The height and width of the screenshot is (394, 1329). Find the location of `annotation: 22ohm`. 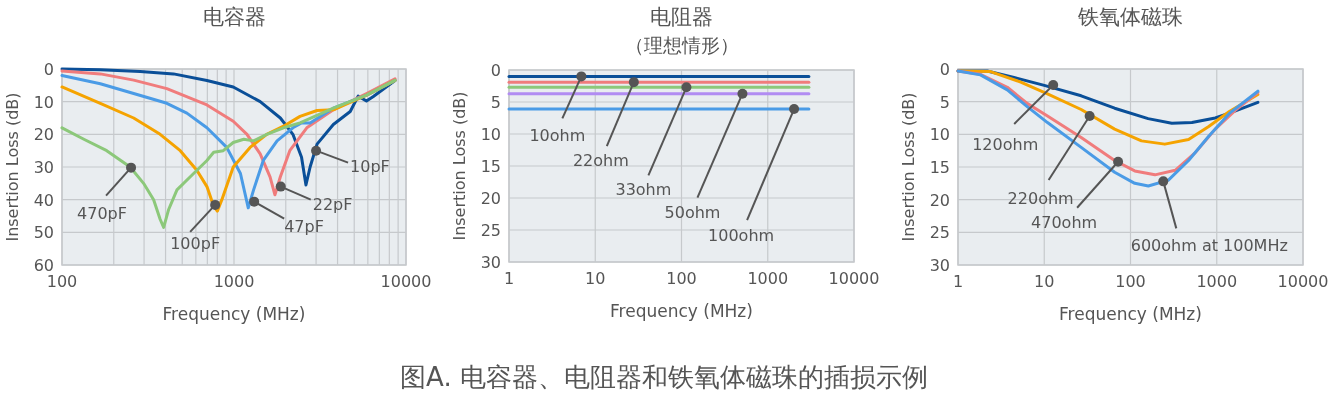

annotation: 22ohm is located at coordinates (600, 161).